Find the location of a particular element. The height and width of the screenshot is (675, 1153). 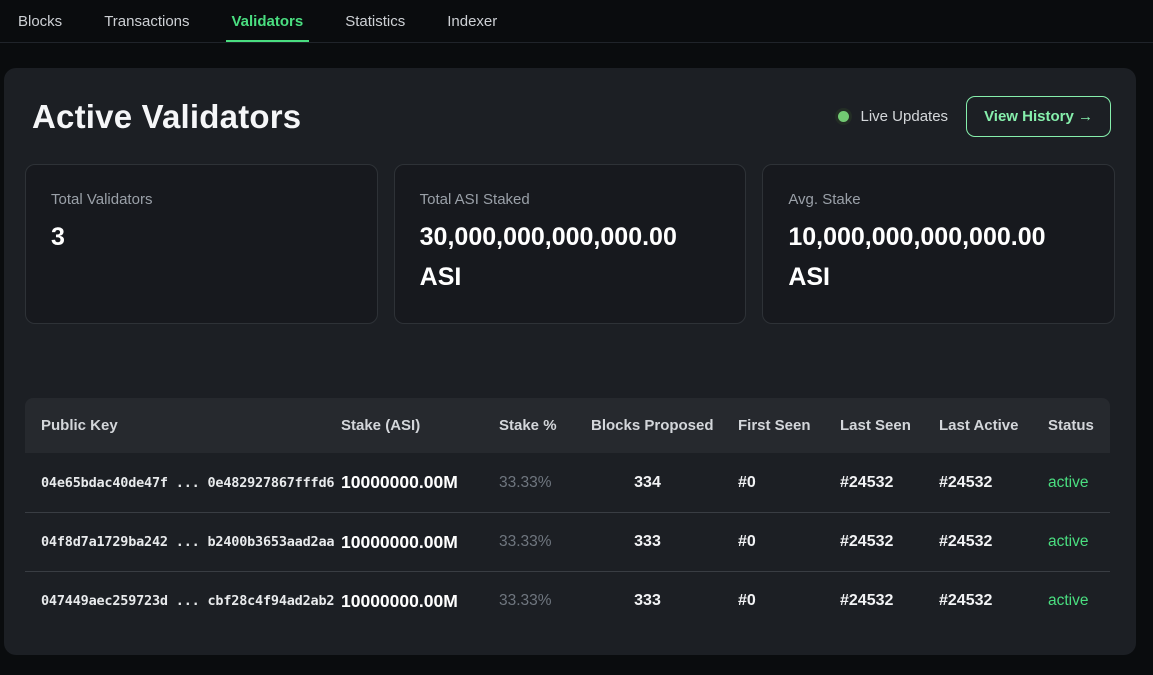

column-header-stake: Stake (ASI) is located at coordinates (381, 425).